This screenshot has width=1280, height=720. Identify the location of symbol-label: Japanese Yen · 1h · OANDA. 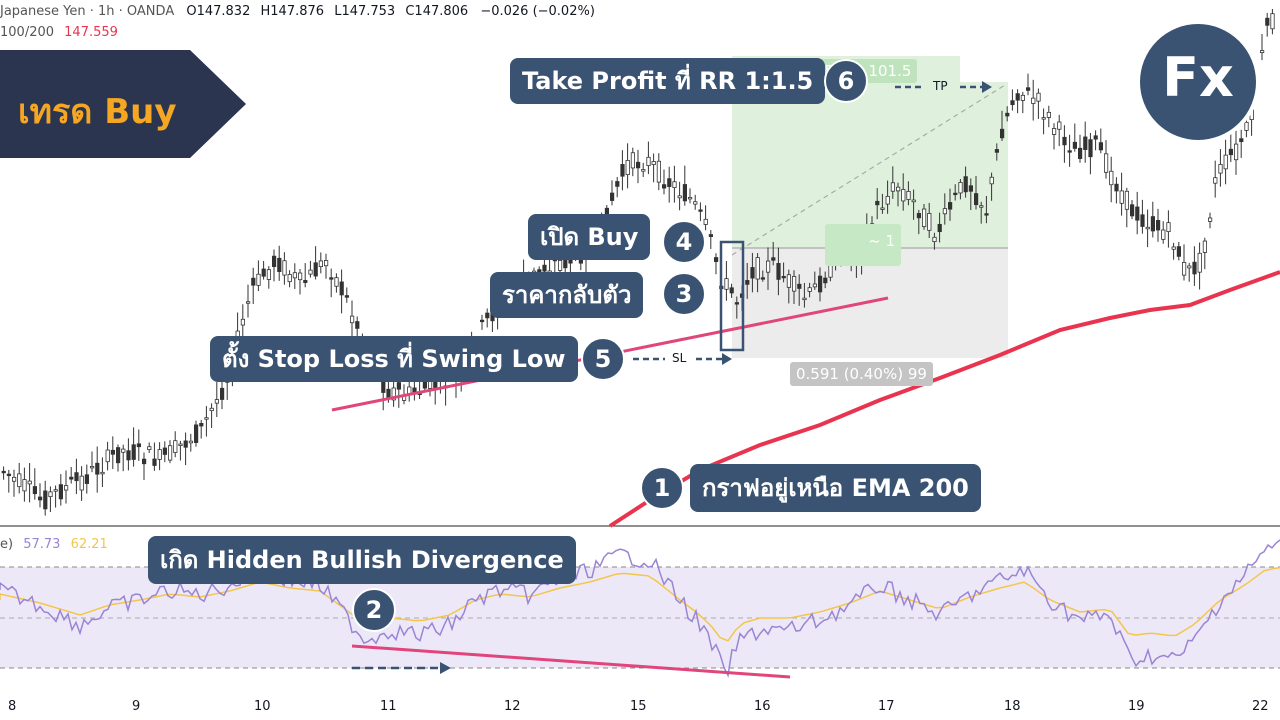
(87, 11).